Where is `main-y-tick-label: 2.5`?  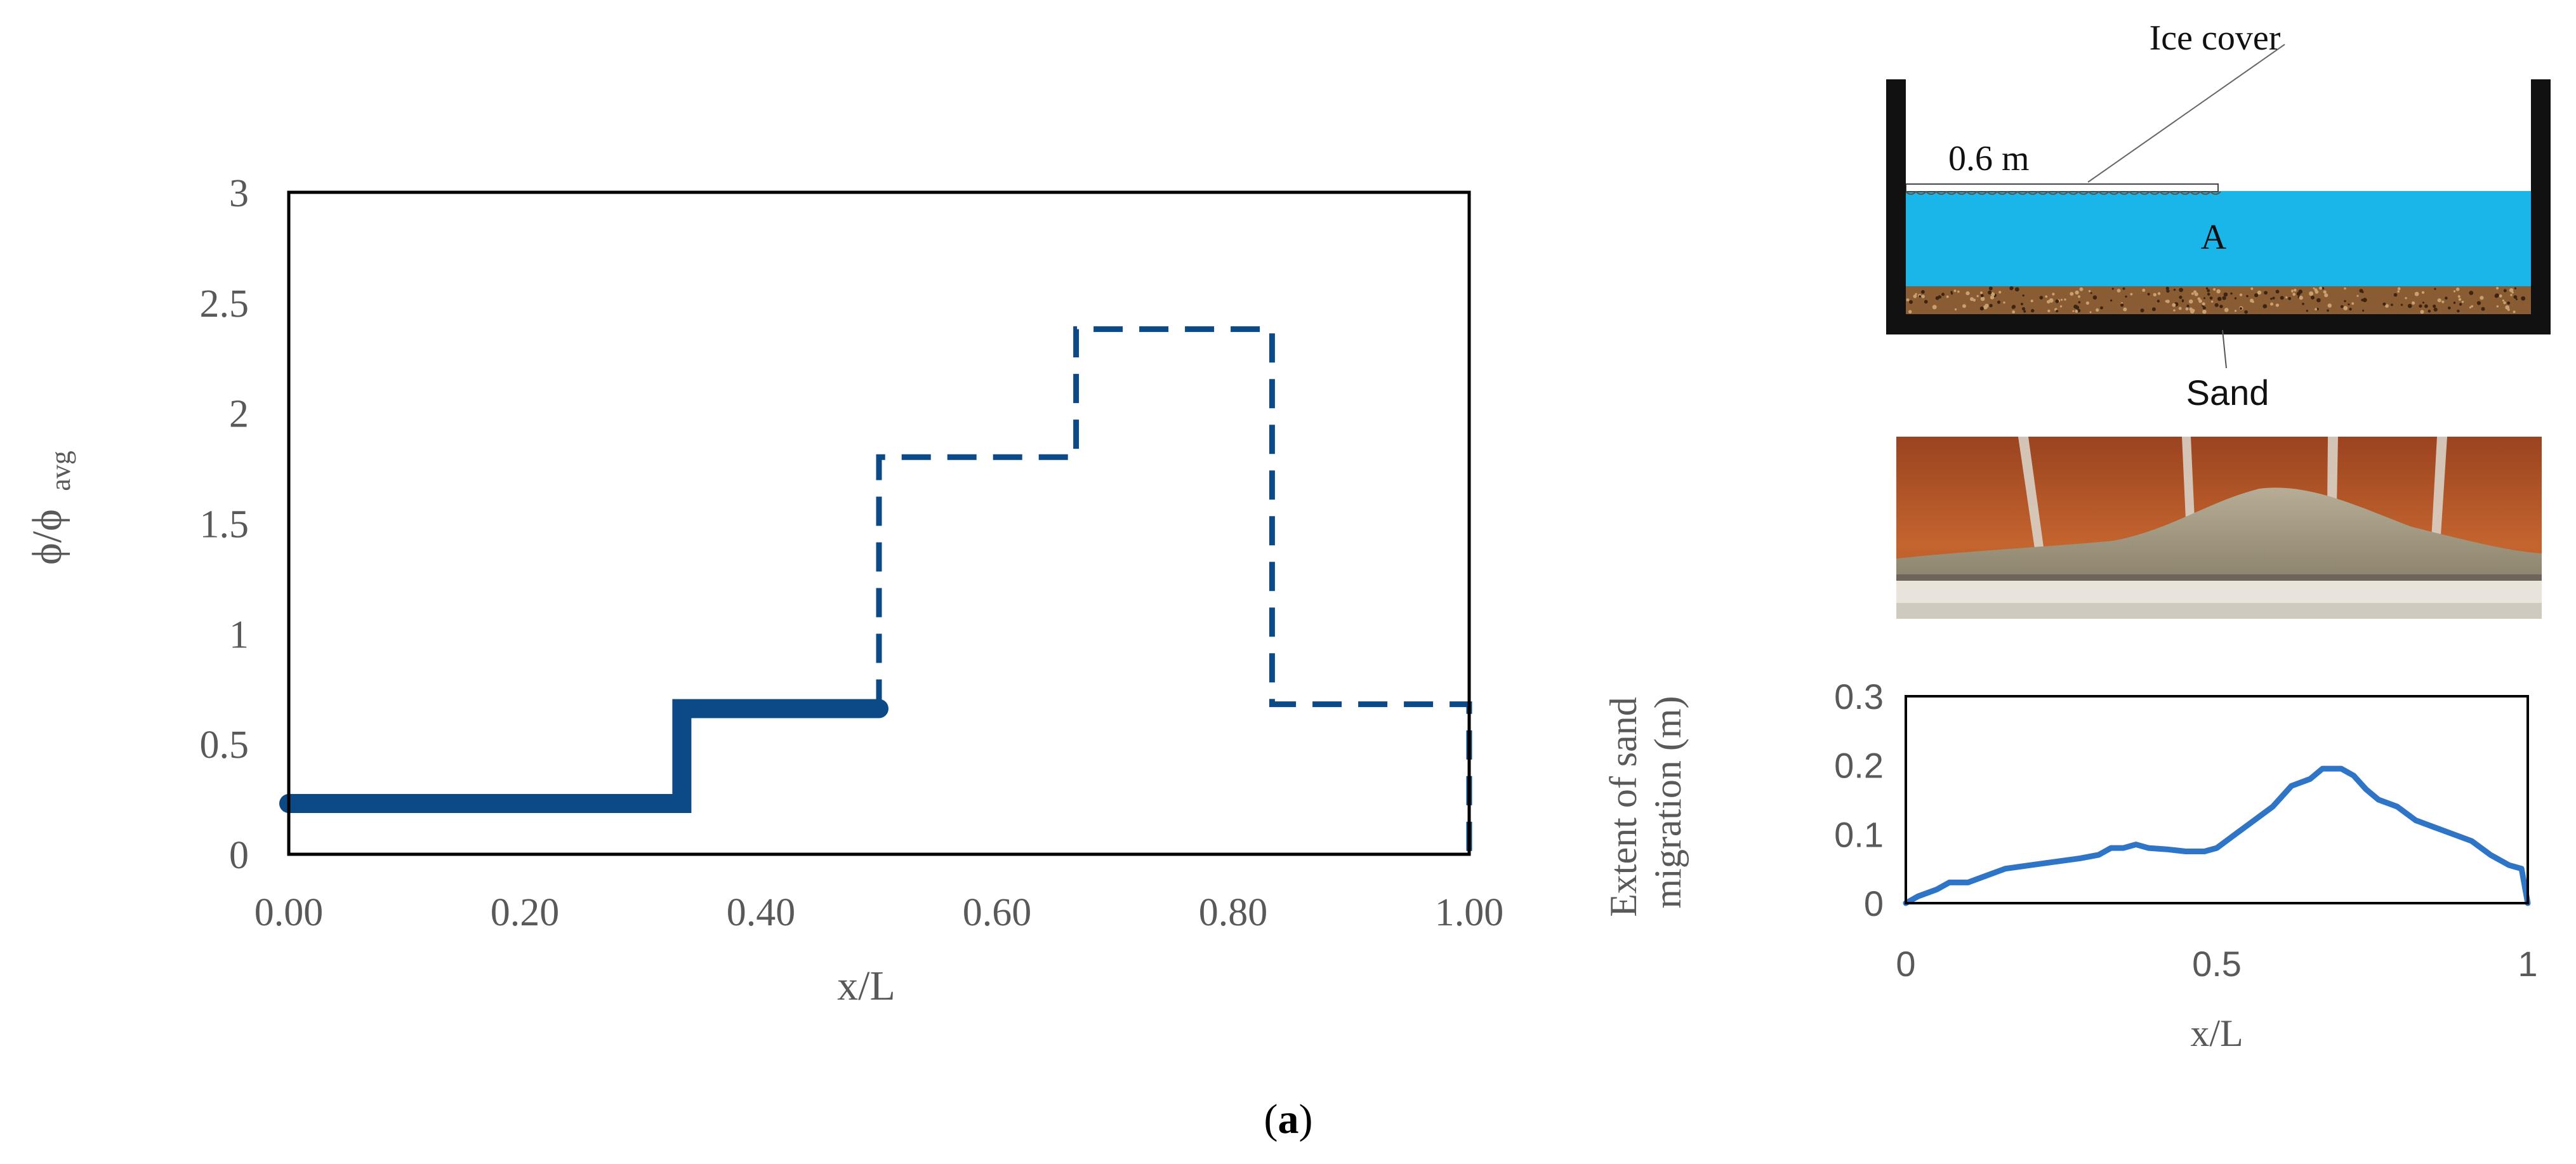 main-y-tick-label: 2.5 is located at coordinates (225, 304).